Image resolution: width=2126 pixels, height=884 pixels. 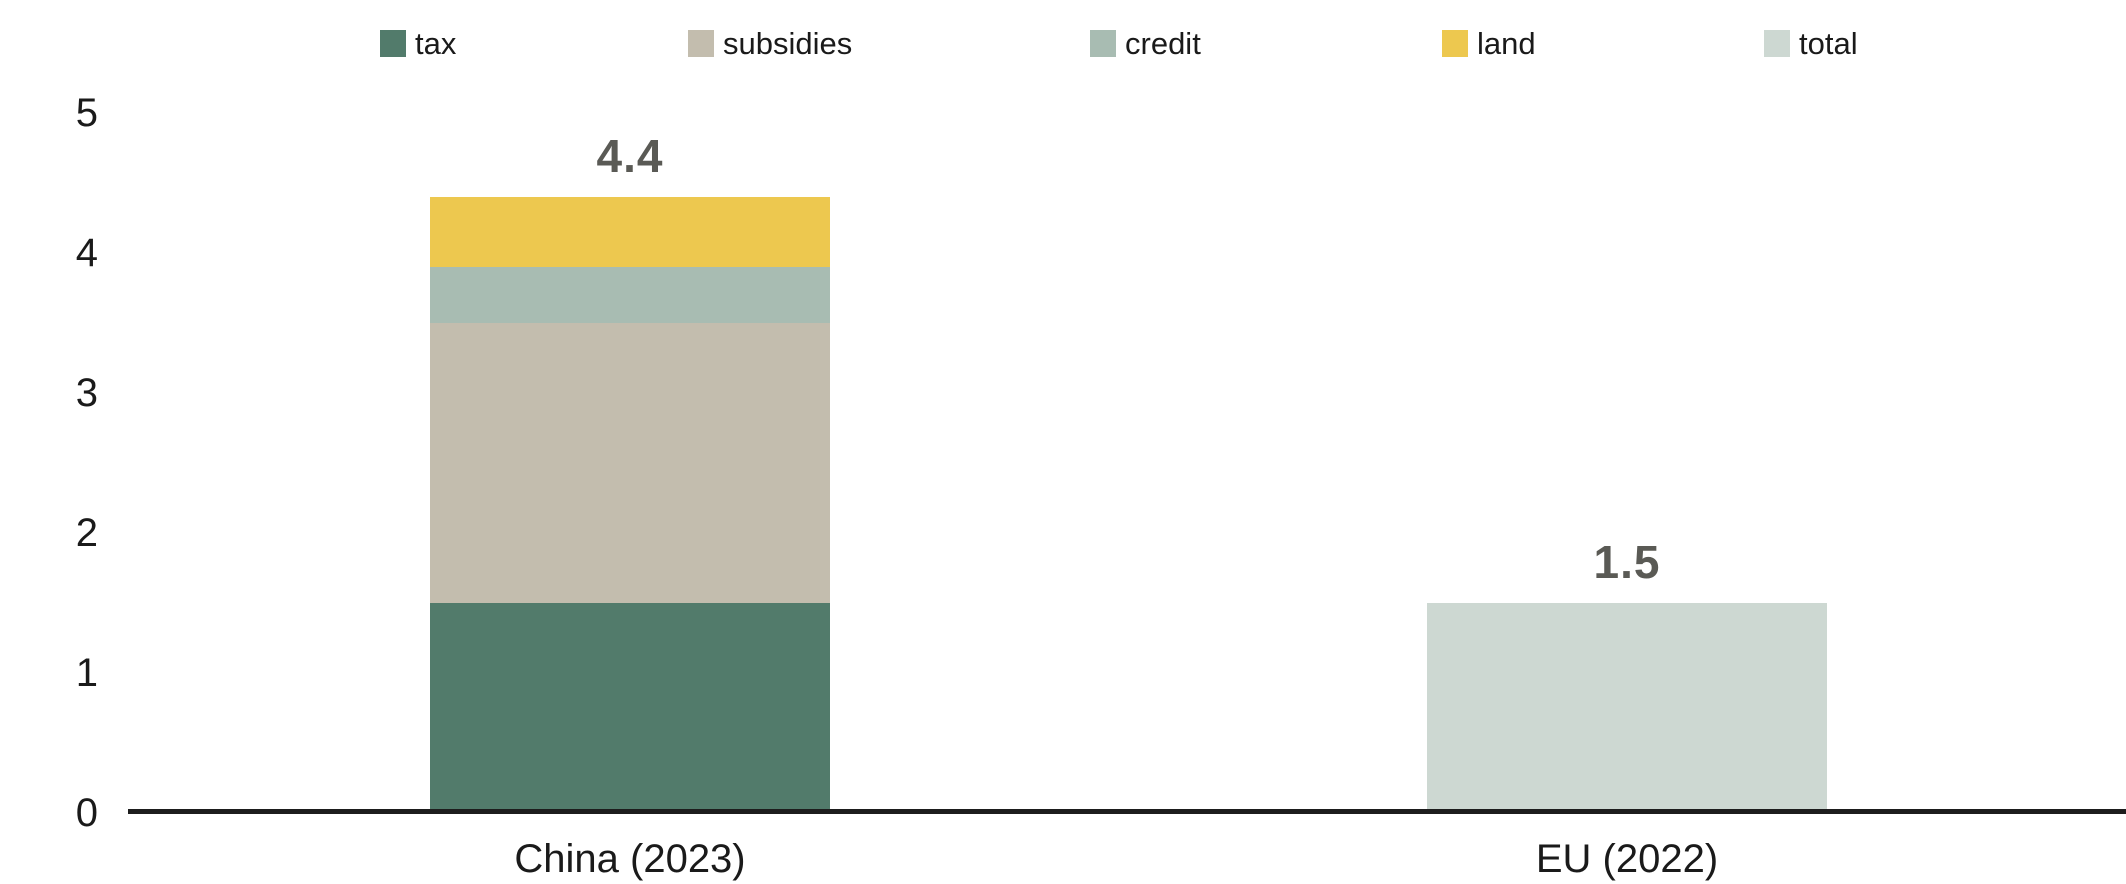 What do you see at coordinates (86, 253) in the screenshot?
I see `y-tick-4: 4` at bounding box center [86, 253].